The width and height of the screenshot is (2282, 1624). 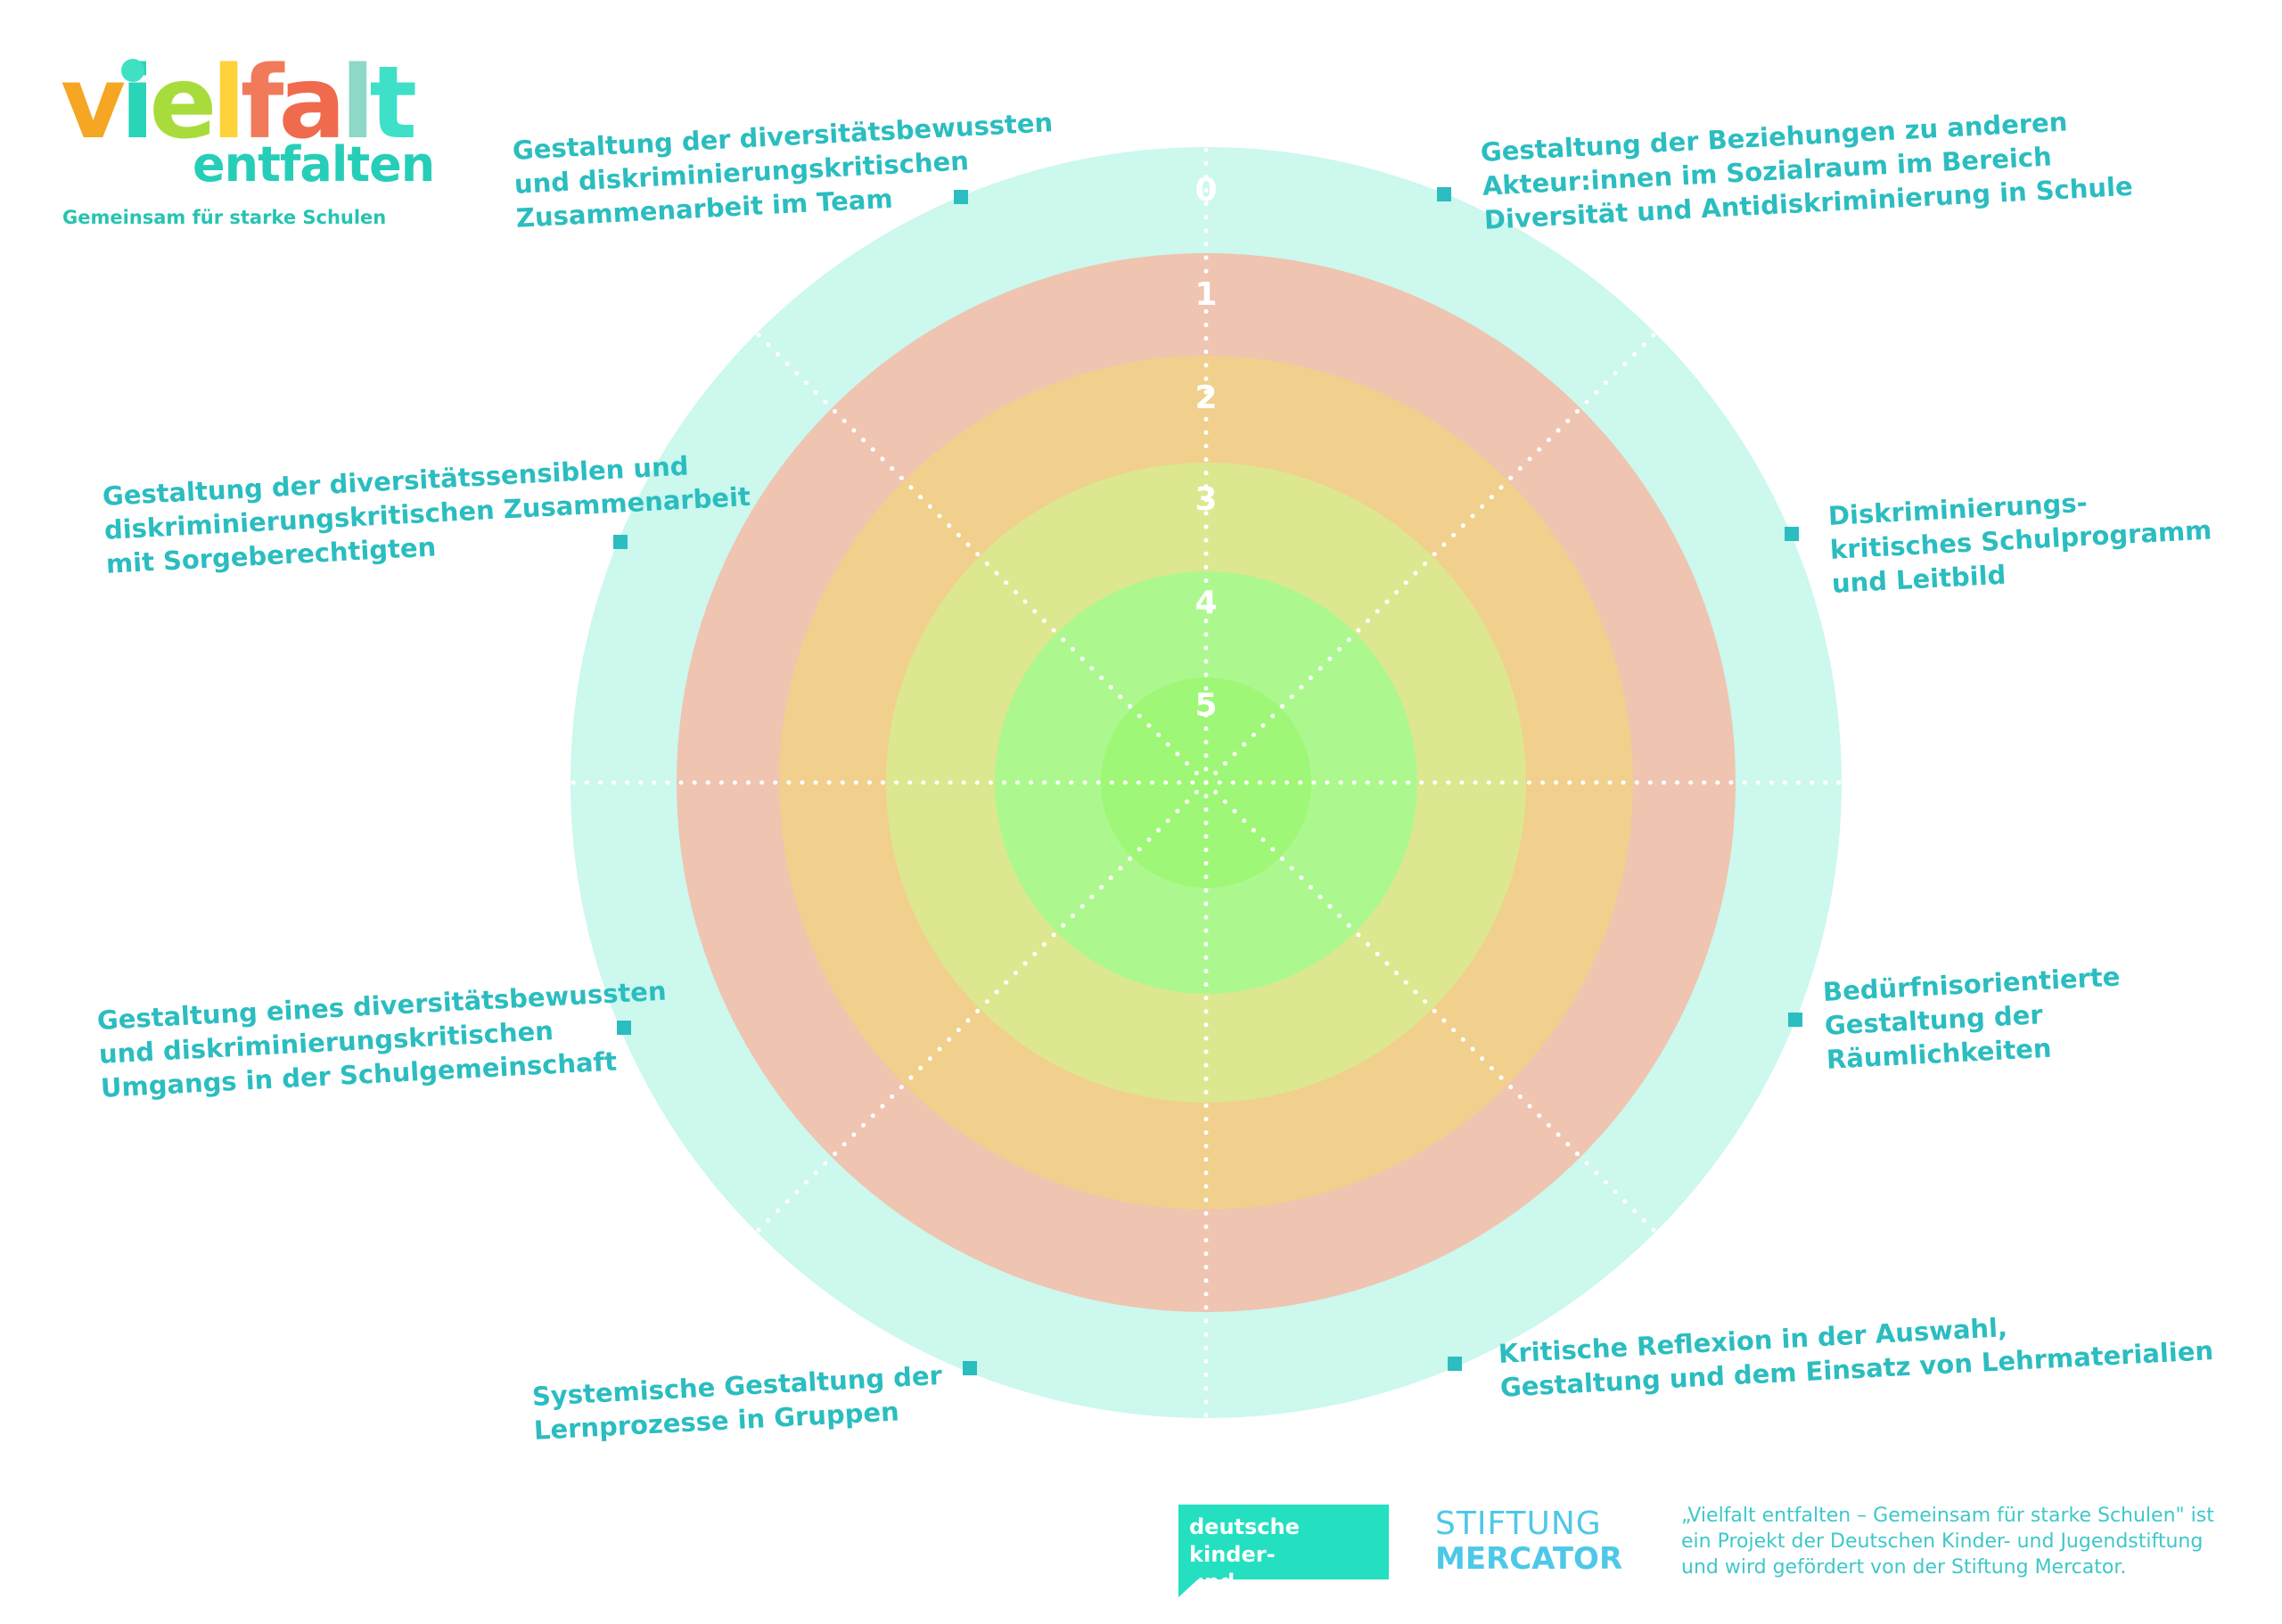 I want to click on level-label-5: 5, so click(x=1205, y=705).